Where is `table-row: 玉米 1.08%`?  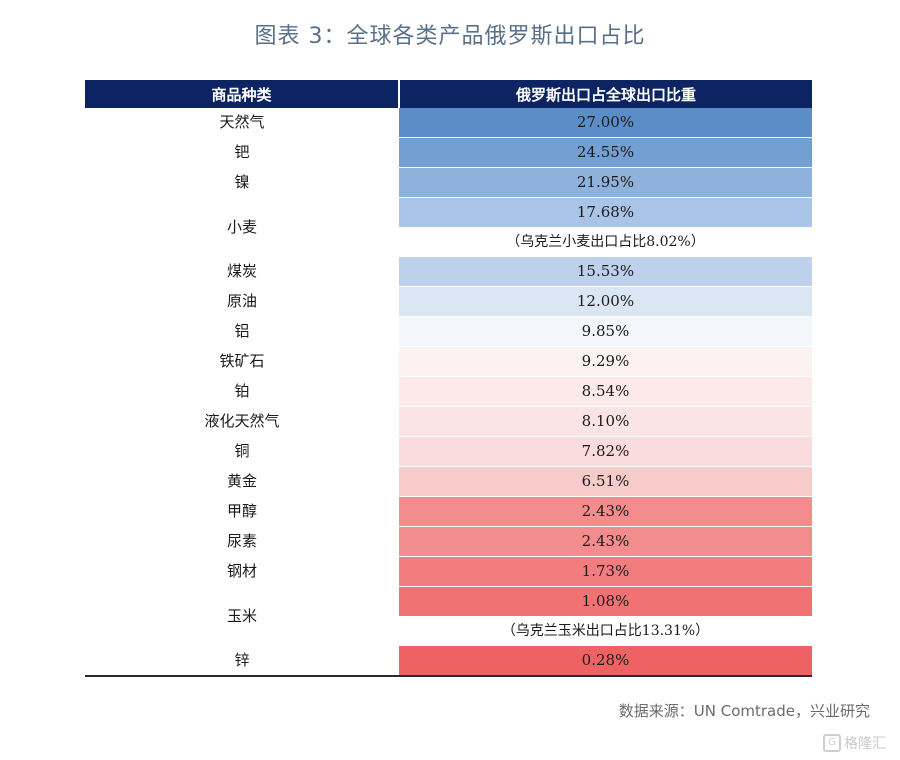 table-row: 玉米 1.08% is located at coordinates (448, 616).